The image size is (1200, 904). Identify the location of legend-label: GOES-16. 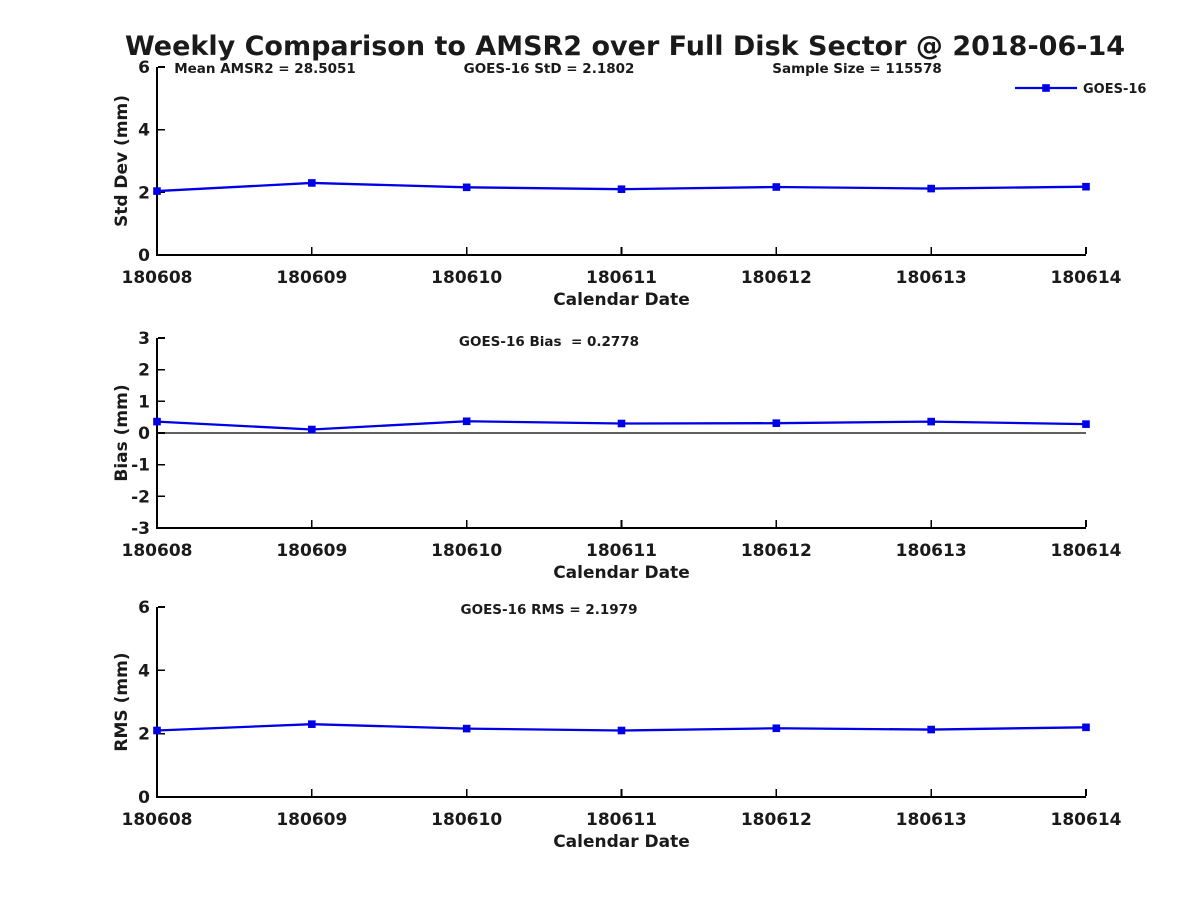
(1114, 89).